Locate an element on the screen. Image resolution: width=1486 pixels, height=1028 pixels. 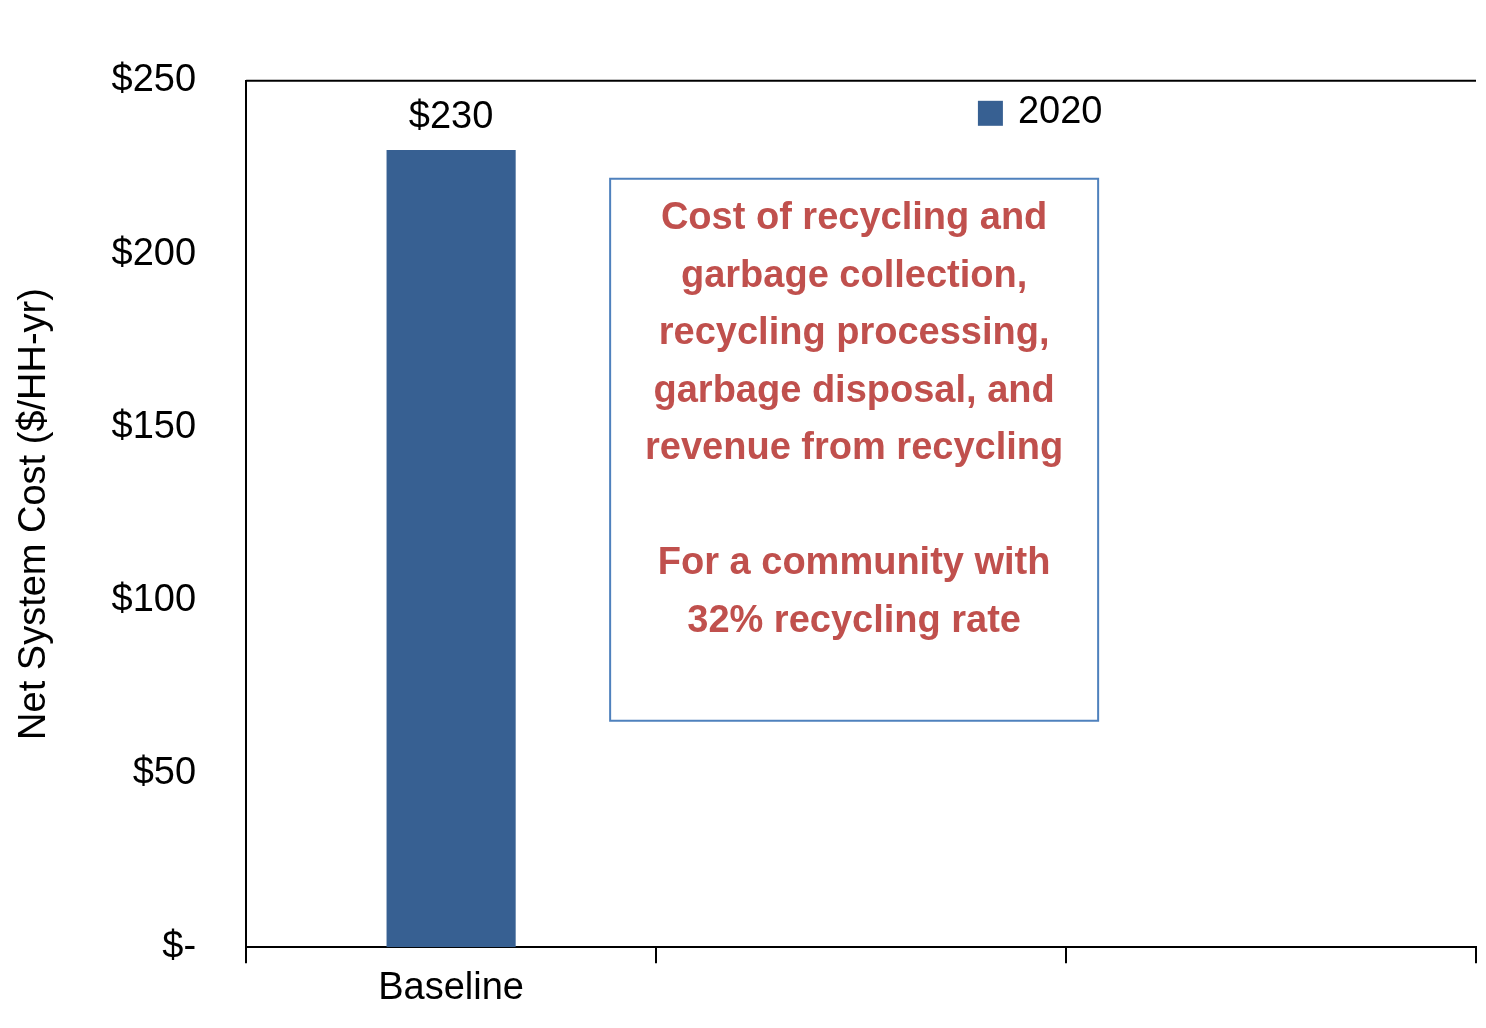
legend-label: 2020 is located at coordinates (1060, 110).